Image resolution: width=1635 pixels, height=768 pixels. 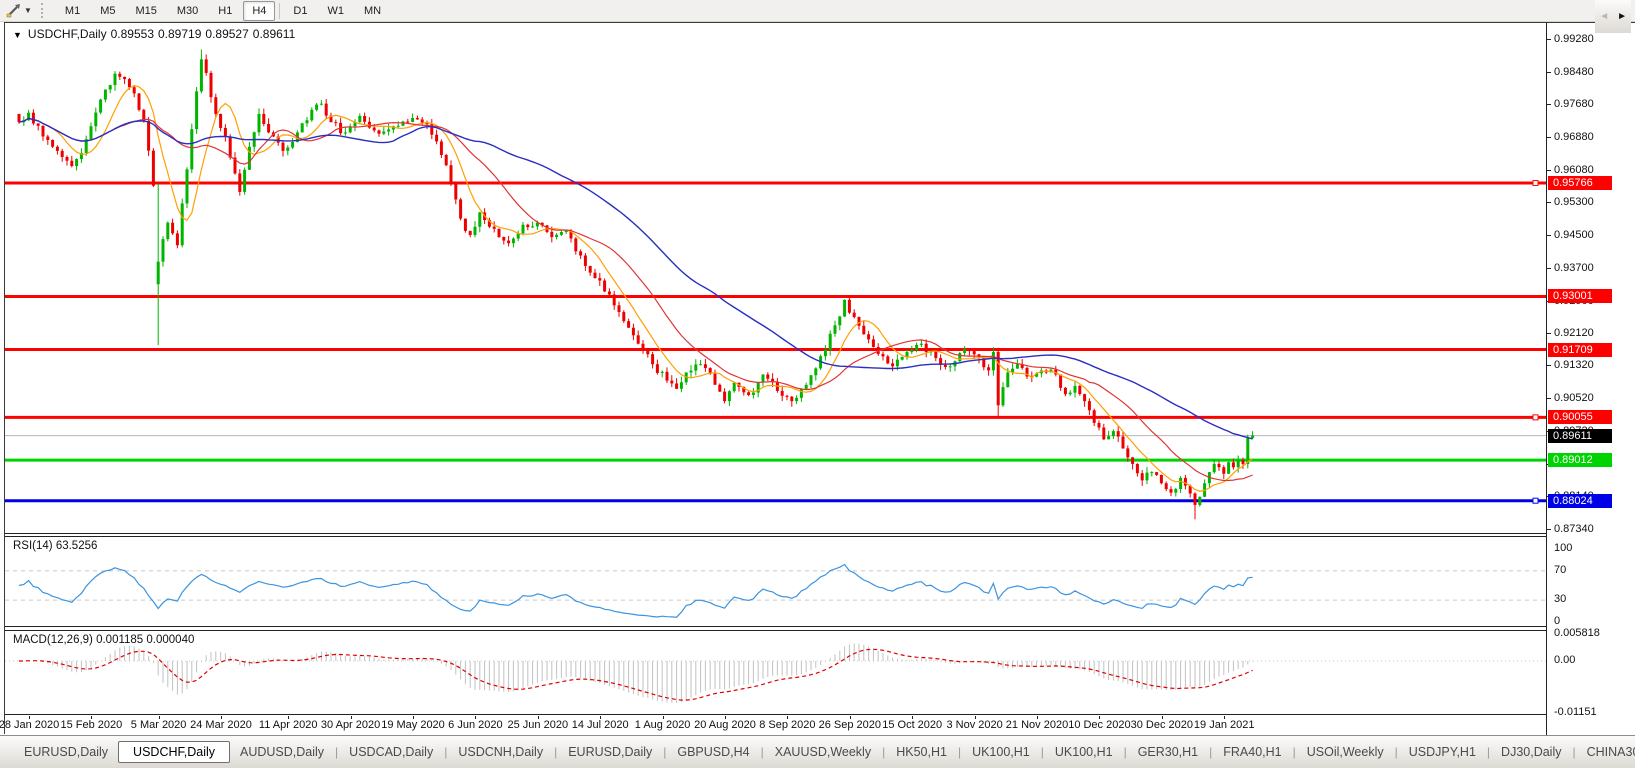 What do you see at coordinates (187, 10) in the screenshot?
I see `timeframe-button-M30: M30` at bounding box center [187, 10].